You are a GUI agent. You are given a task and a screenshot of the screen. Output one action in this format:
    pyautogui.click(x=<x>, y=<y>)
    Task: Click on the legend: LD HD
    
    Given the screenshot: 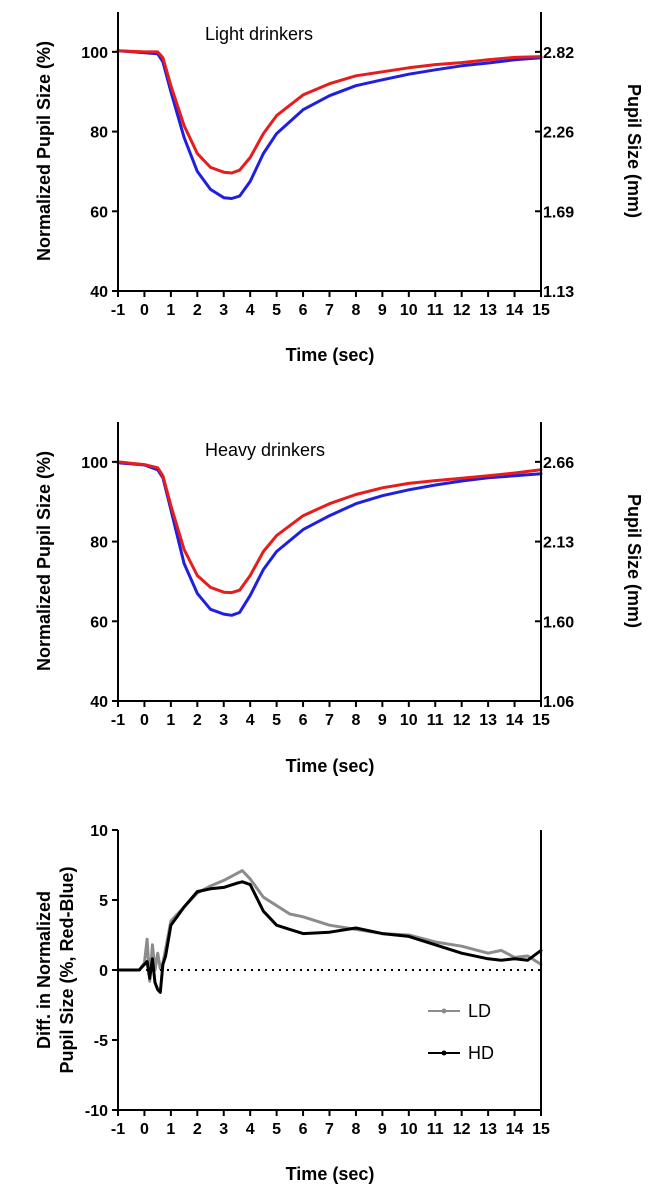 What is the action you would take?
    pyautogui.click(x=461, y=1032)
    